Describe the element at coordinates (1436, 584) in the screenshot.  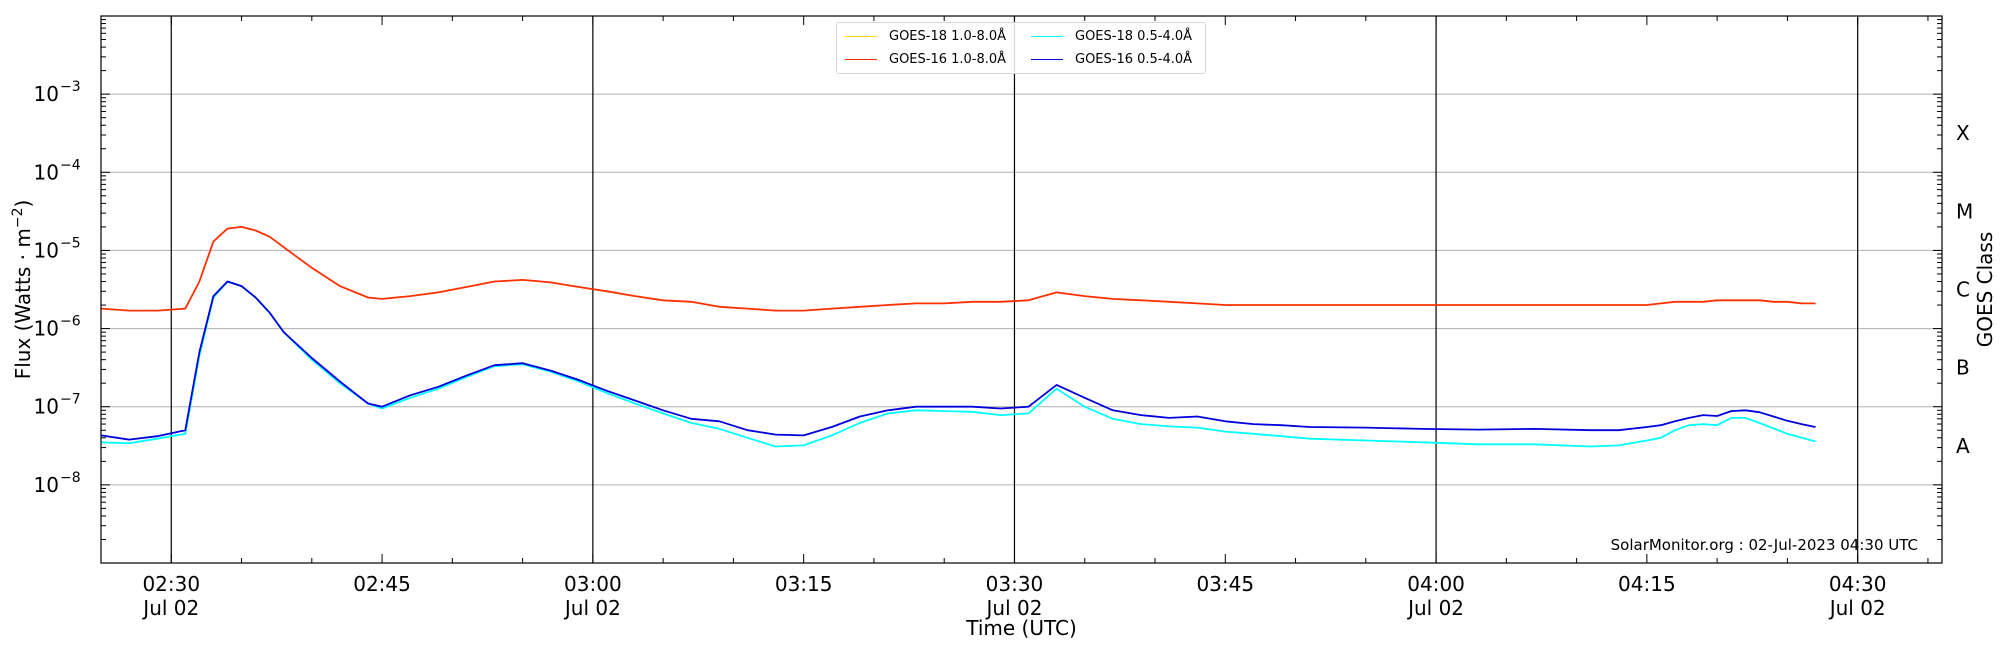
I see `x-tick-label: 04:00` at that location.